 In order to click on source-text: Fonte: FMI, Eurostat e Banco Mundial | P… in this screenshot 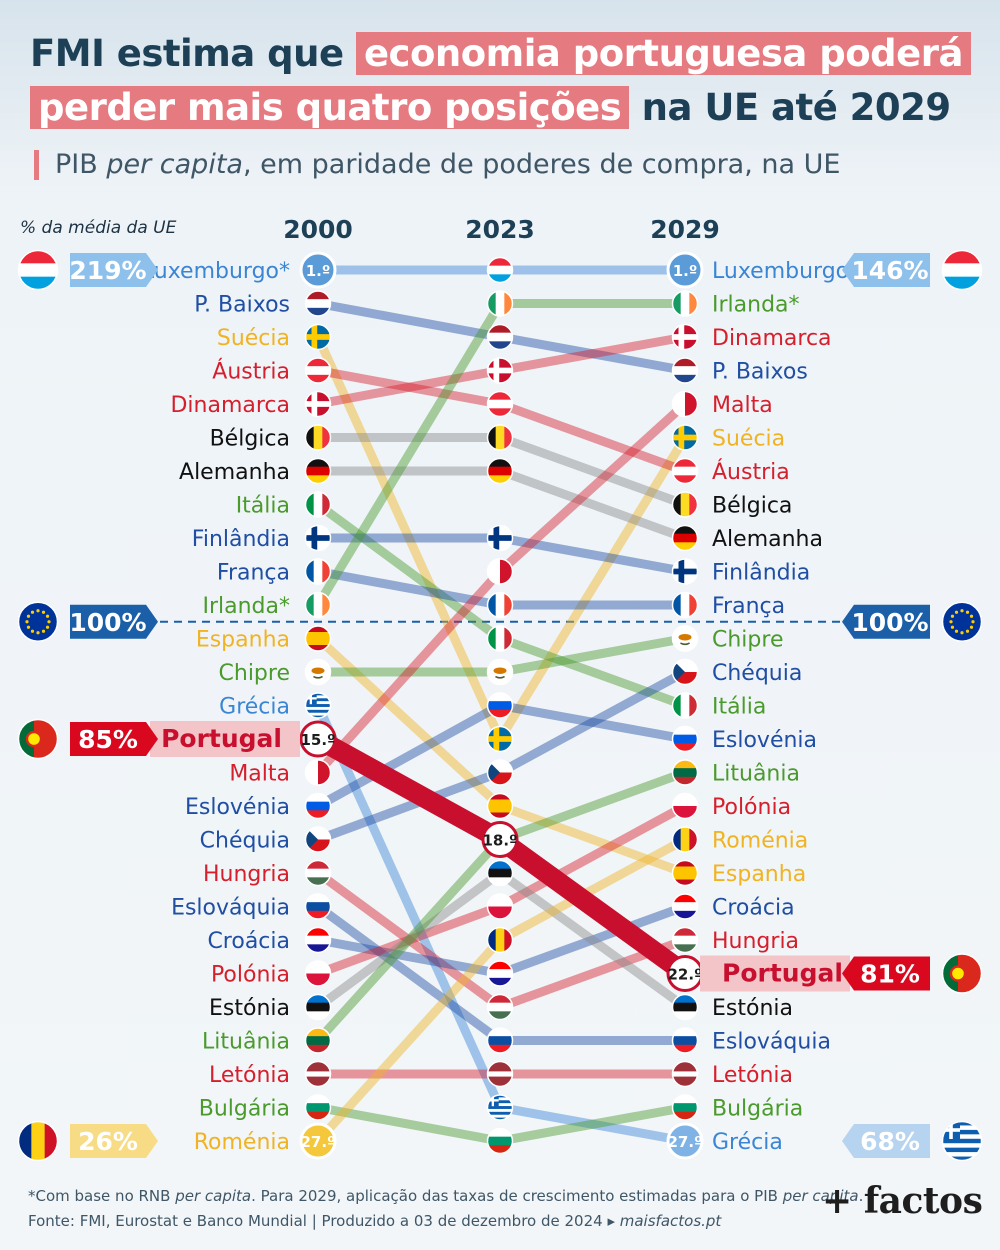, I will do `click(324, 1221)`.